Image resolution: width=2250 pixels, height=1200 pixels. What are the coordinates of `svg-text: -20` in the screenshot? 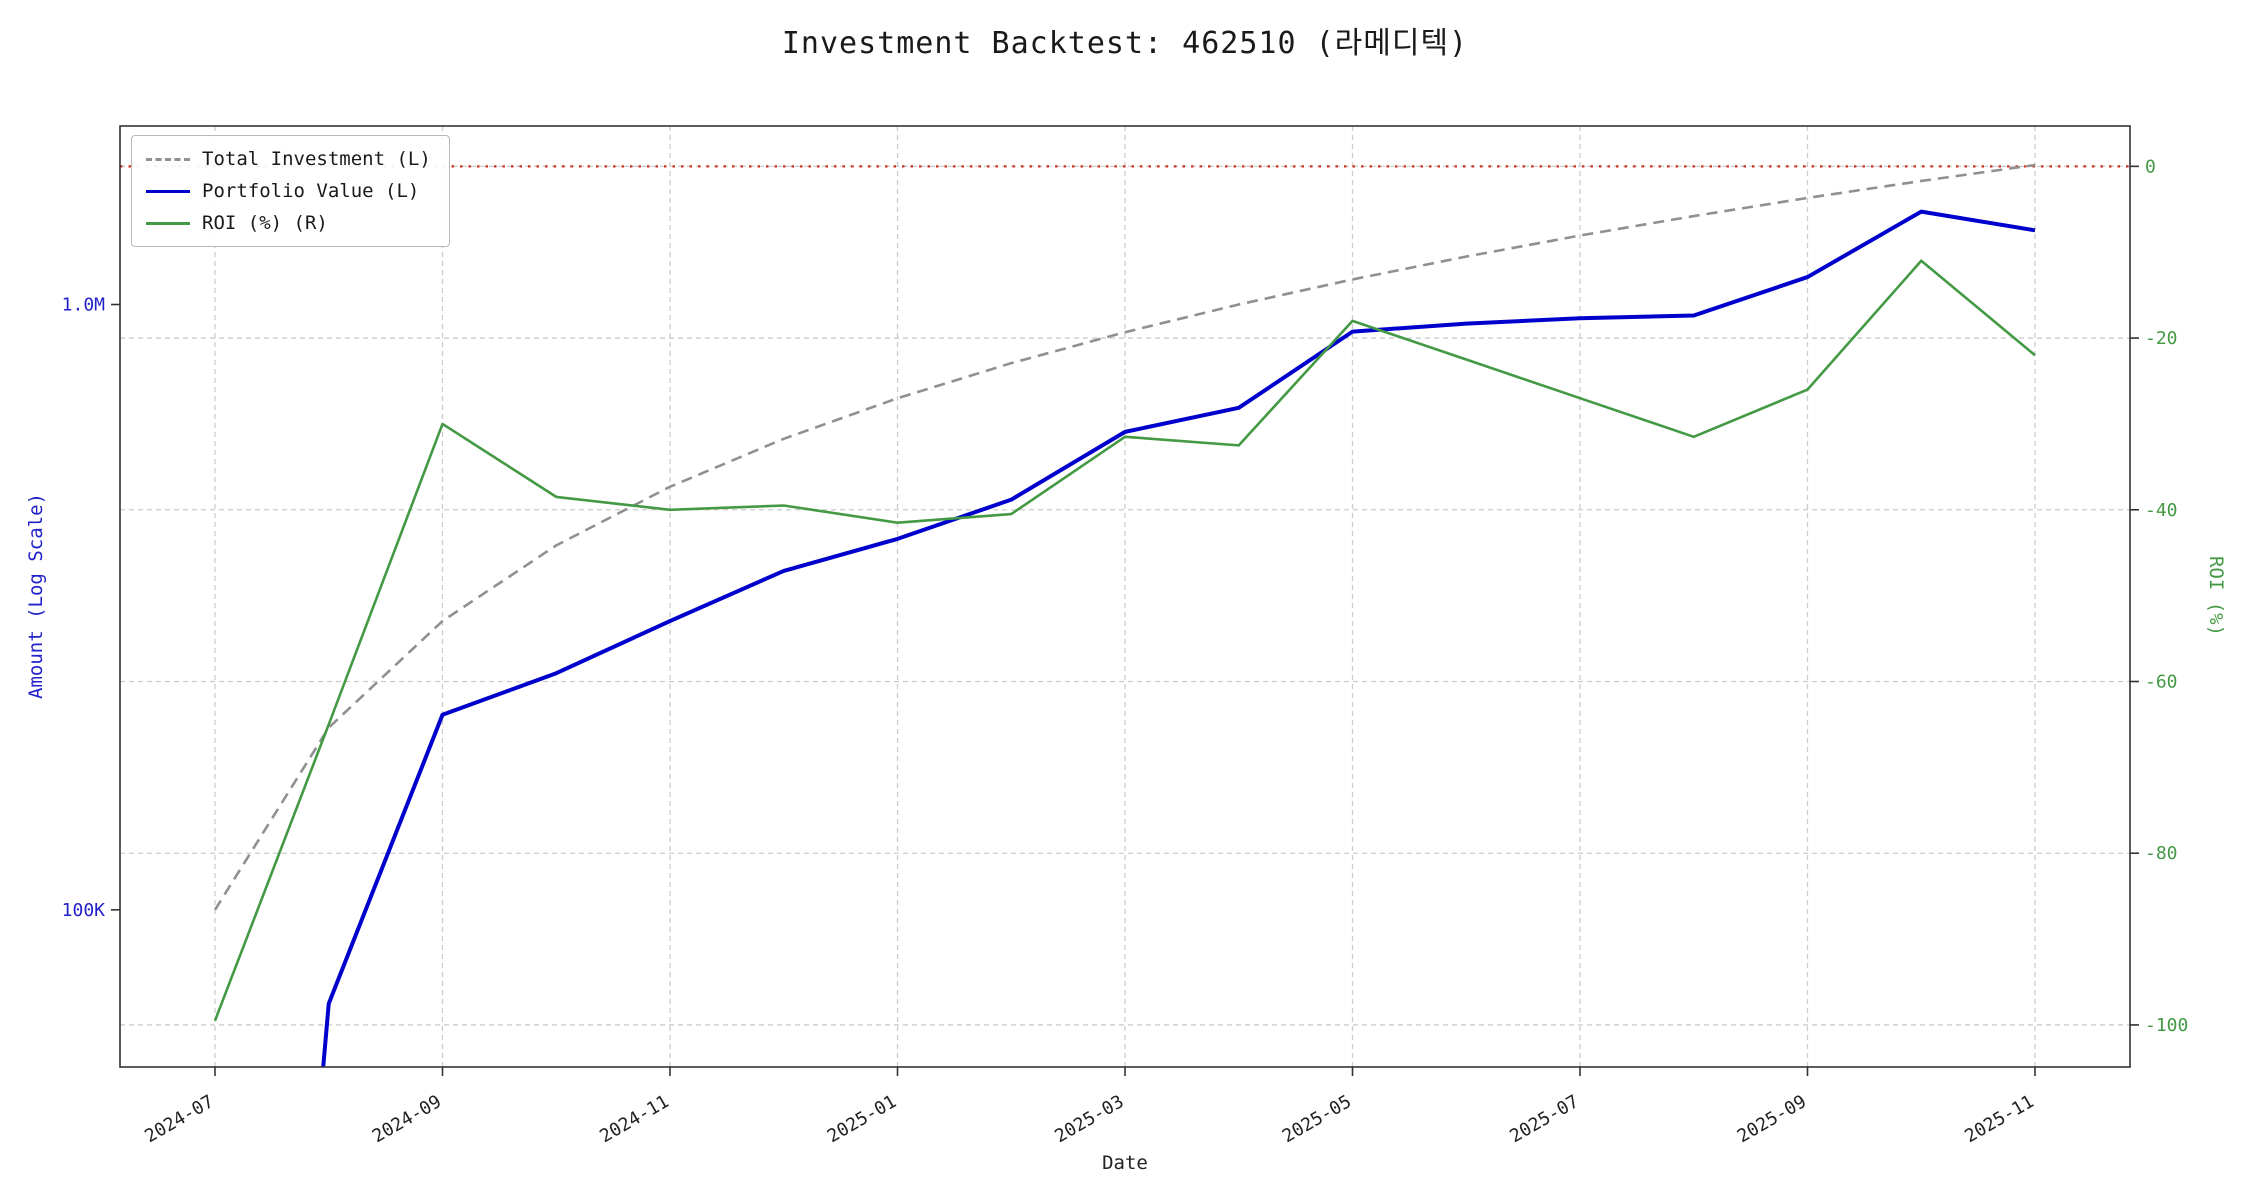 It's located at (2161, 338).